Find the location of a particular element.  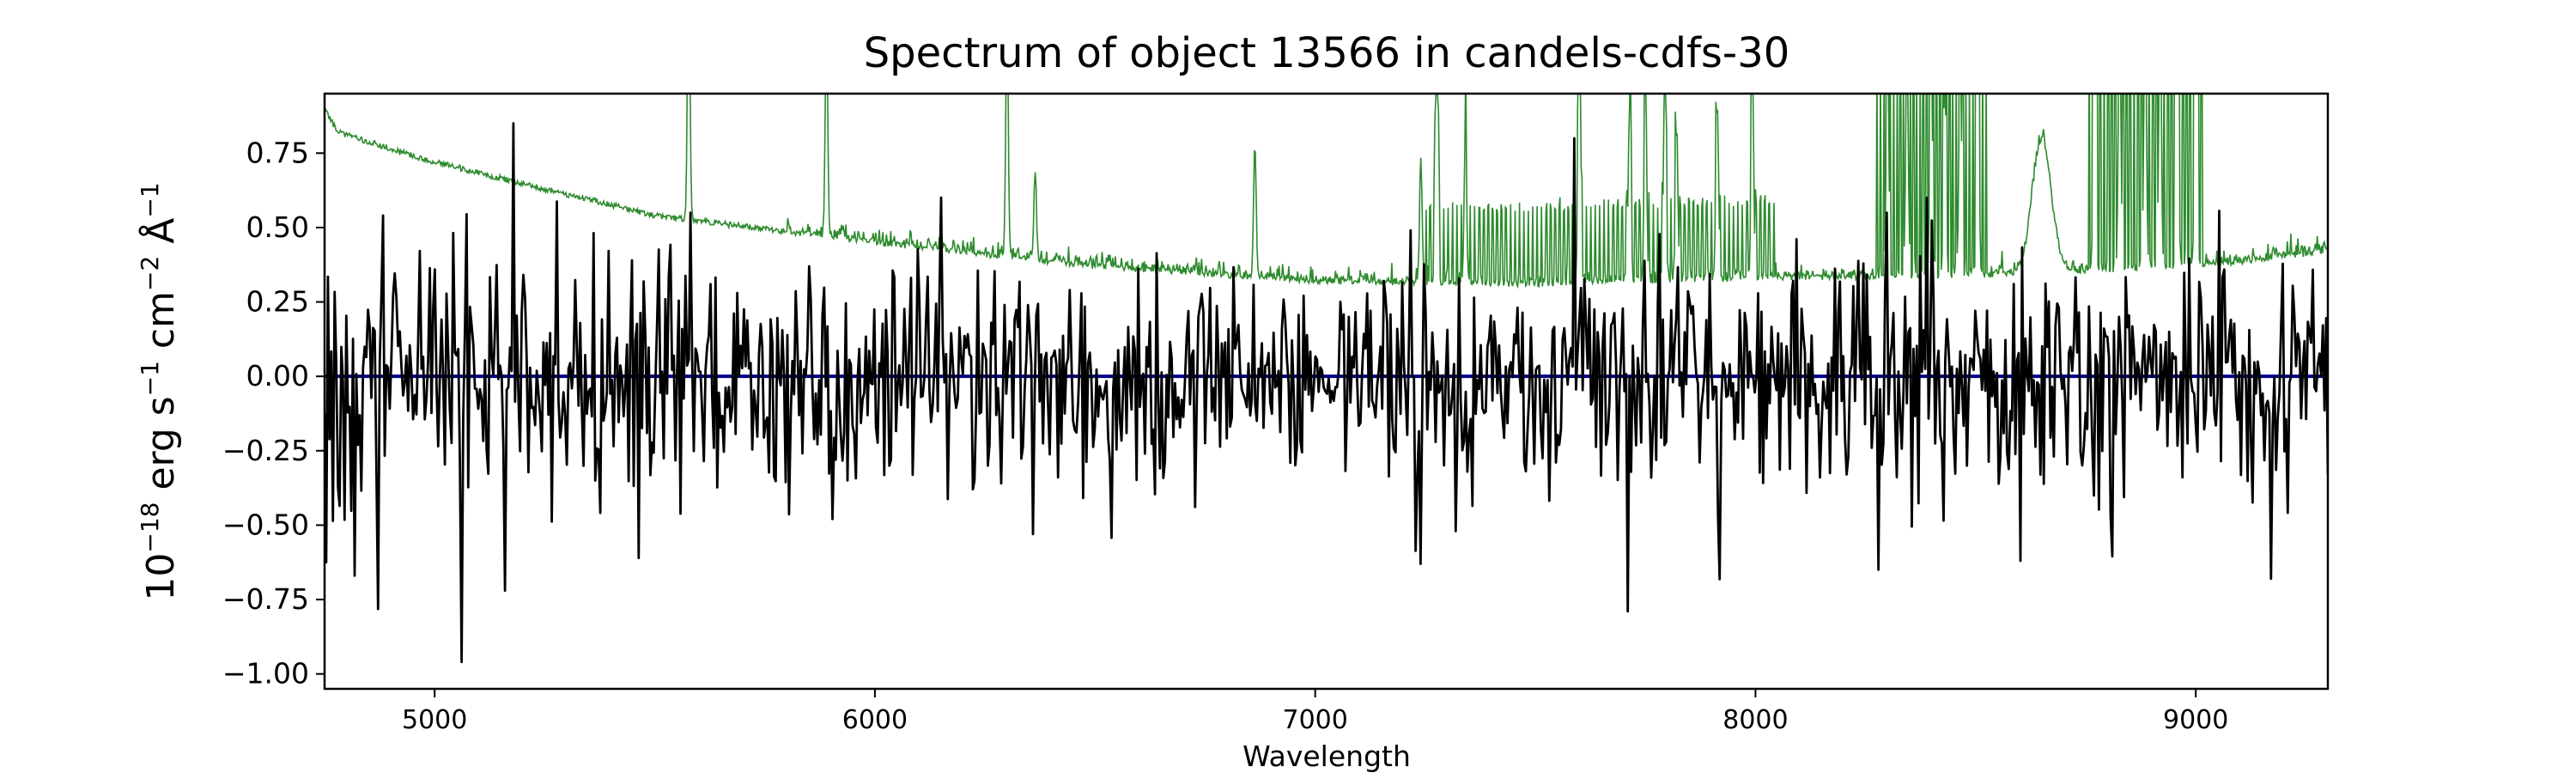

y-tick-label: 0.25 is located at coordinates (278, 302).